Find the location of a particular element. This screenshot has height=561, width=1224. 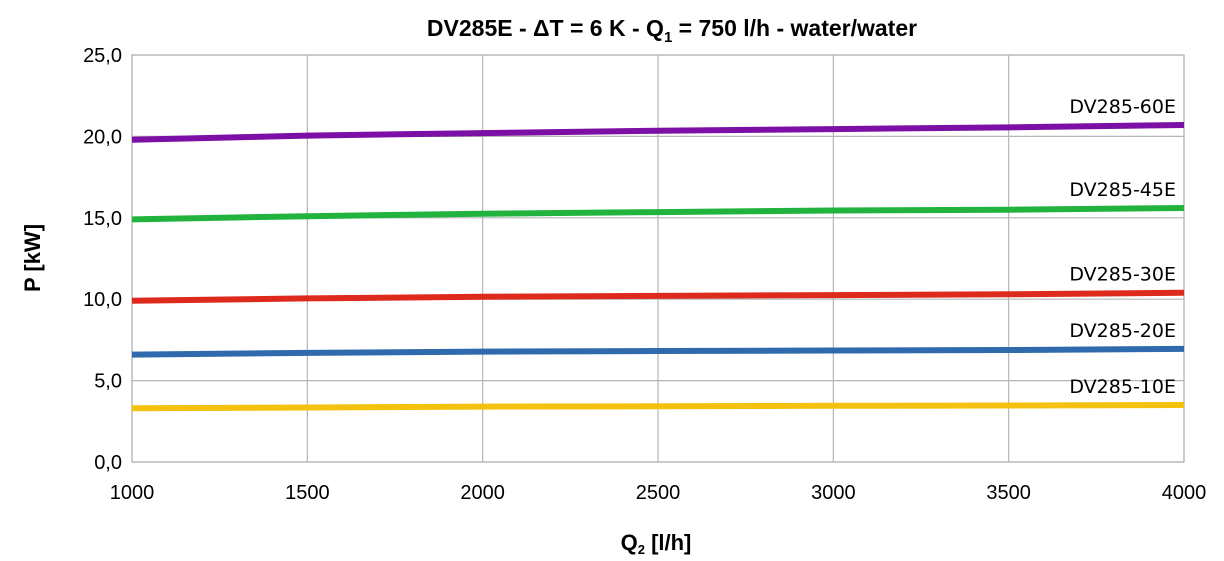

y-tick-label: 0,0 is located at coordinates (108, 463).